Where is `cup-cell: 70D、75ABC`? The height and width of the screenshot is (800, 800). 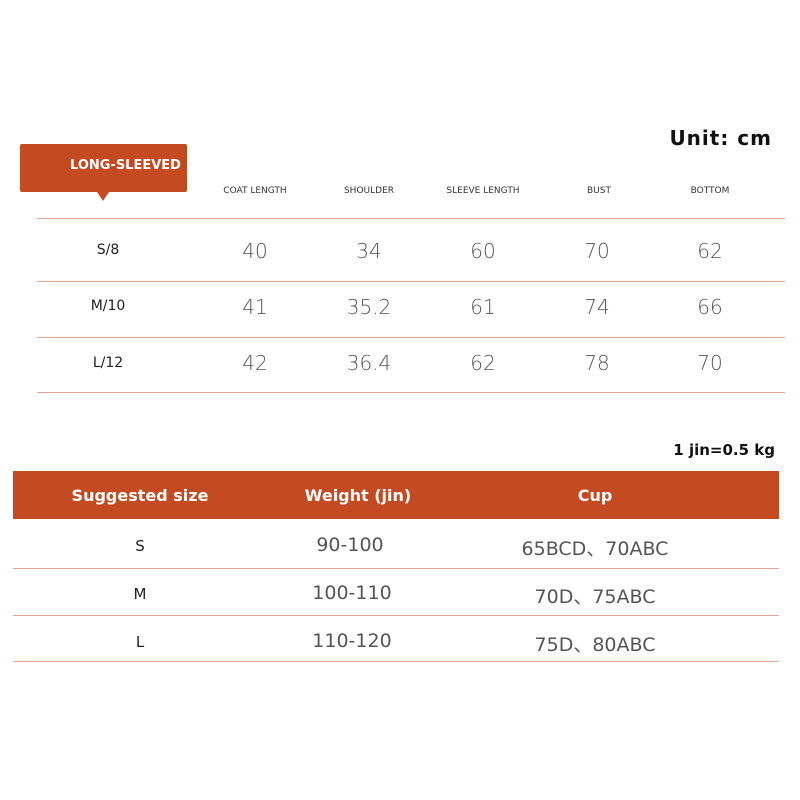 cup-cell: 70D、75ABC is located at coordinates (595, 597).